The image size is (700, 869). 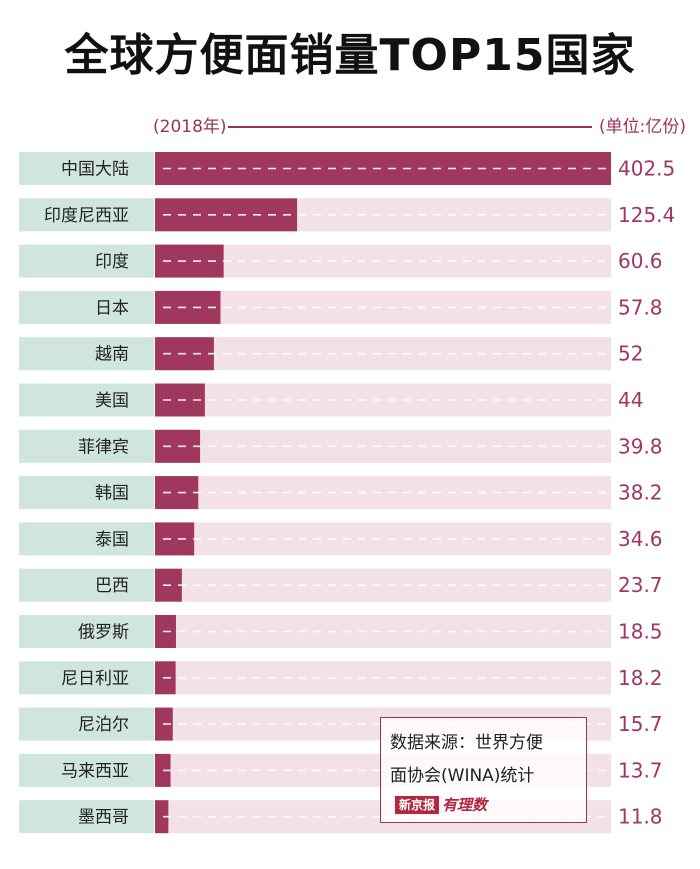 What do you see at coordinates (95, 679) in the screenshot?
I see `category-label: 尼日利亚` at bounding box center [95, 679].